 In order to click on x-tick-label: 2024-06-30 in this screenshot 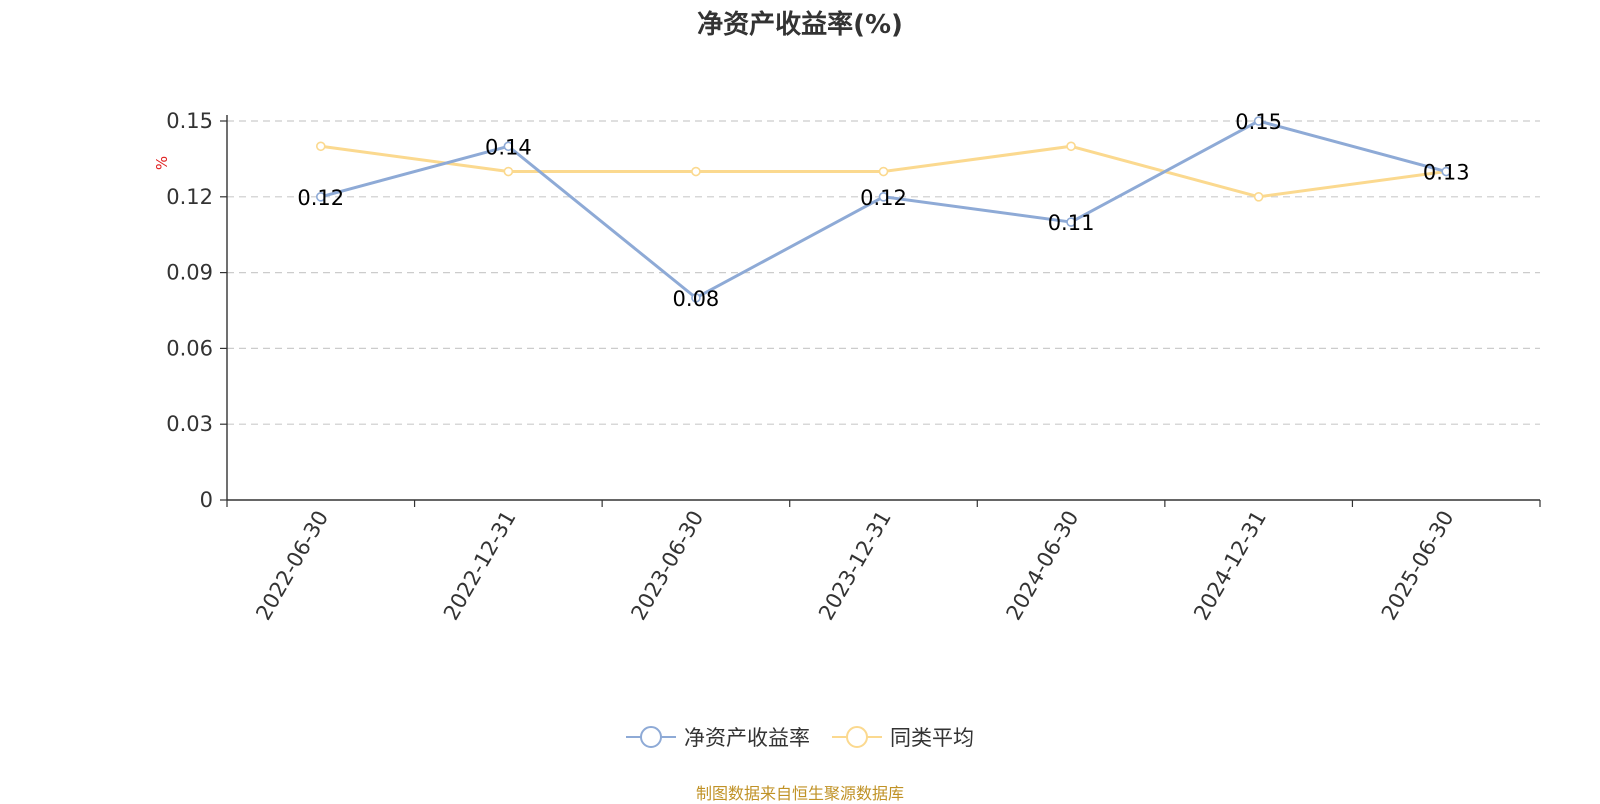, I will do `click(1043, 566)`.